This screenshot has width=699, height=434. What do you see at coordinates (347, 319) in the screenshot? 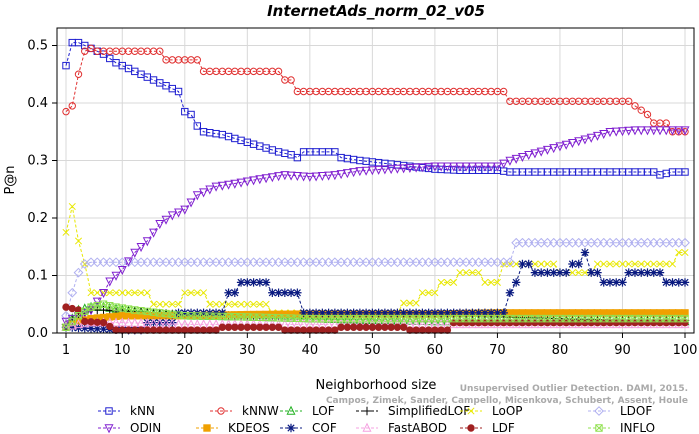
I see `point-lof` at bounding box center [347, 319].